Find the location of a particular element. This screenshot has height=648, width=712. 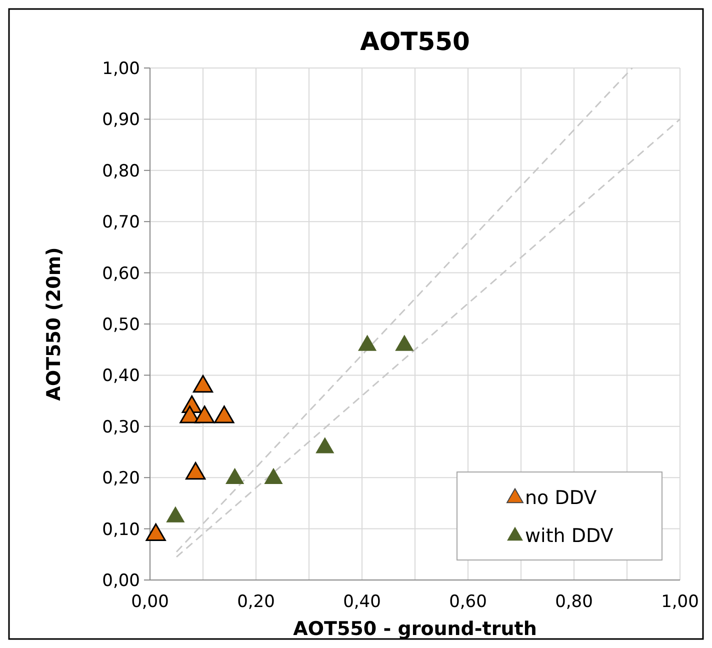

x-tick-label: 0,40 is located at coordinates (362, 602).